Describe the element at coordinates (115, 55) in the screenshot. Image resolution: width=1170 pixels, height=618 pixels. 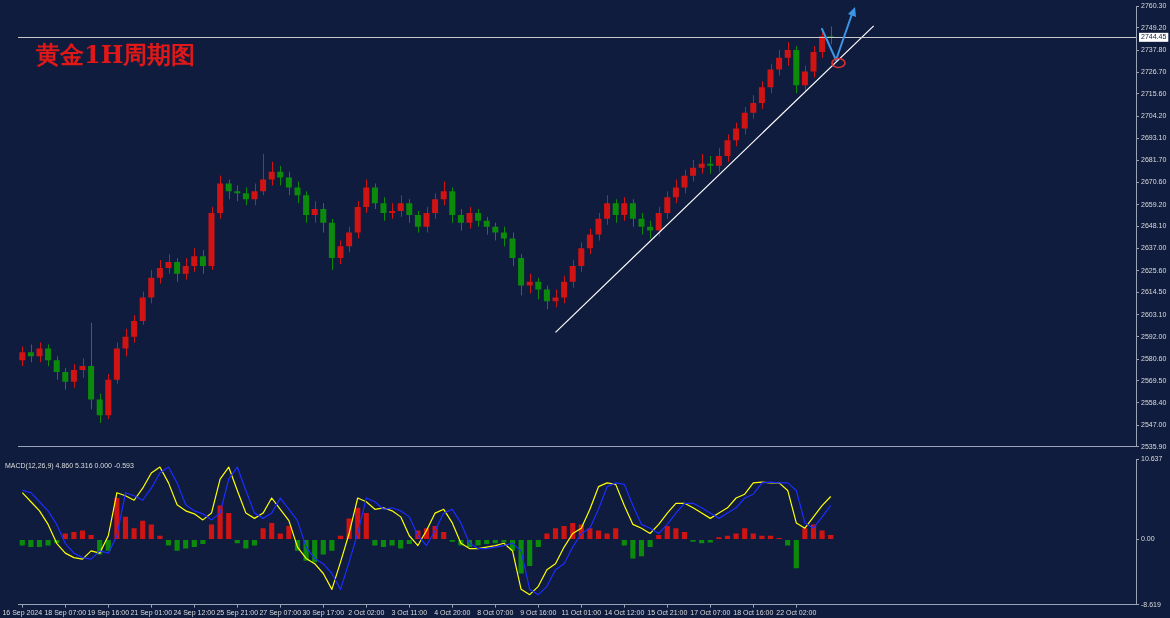
I see `text: 黄金1H周期图` at that location.